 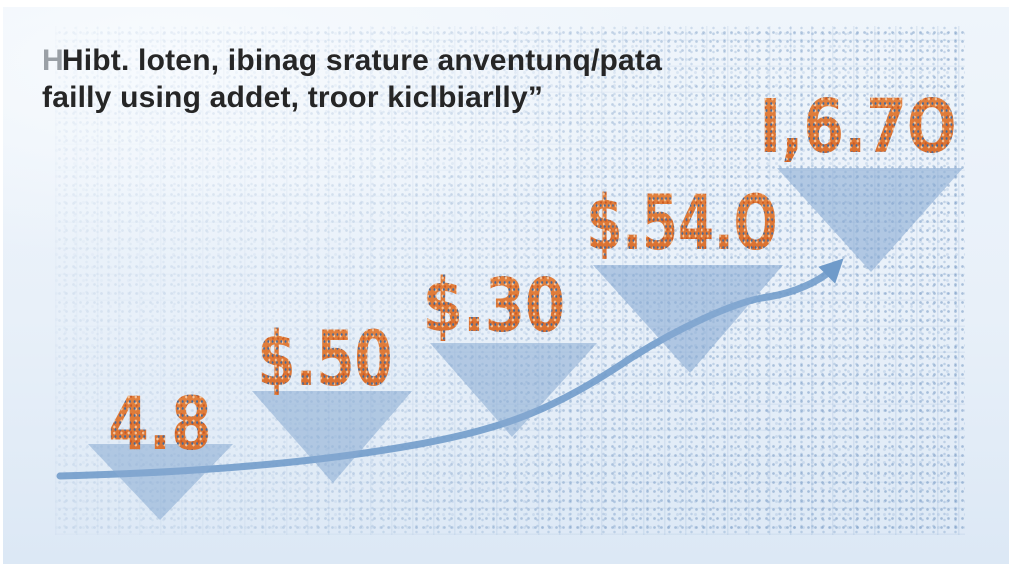 What do you see at coordinates (494, 306) in the screenshot?
I see `value-label-3: $.30` at bounding box center [494, 306].